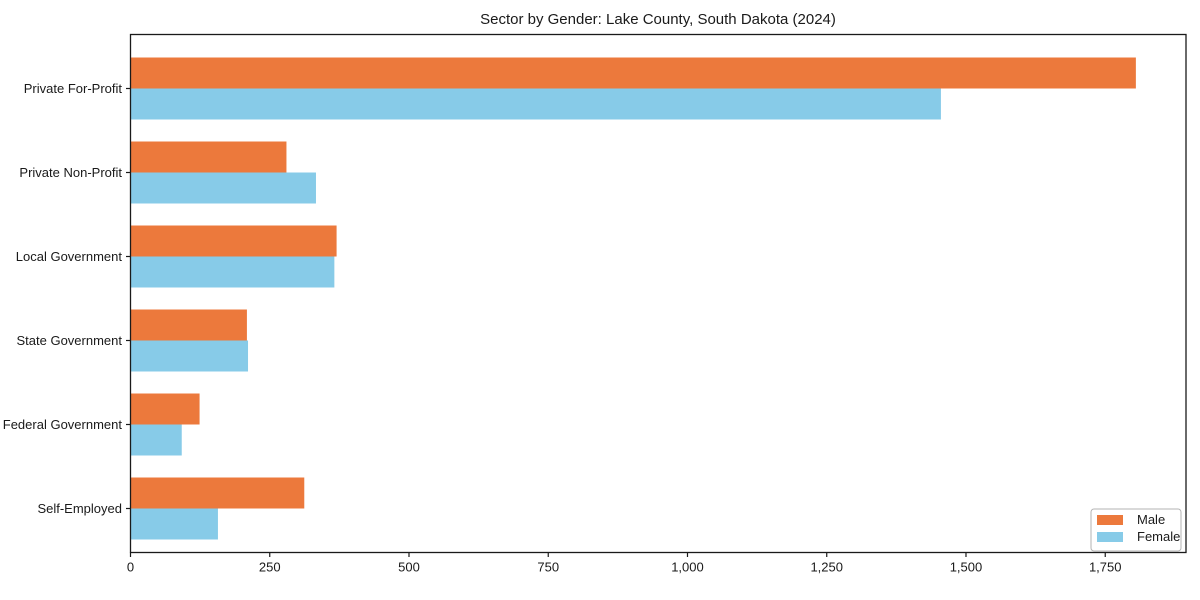  What do you see at coordinates (1105, 567) in the screenshot?
I see `x-tick-label-7: 1,750` at bounding box center [1105, 567].